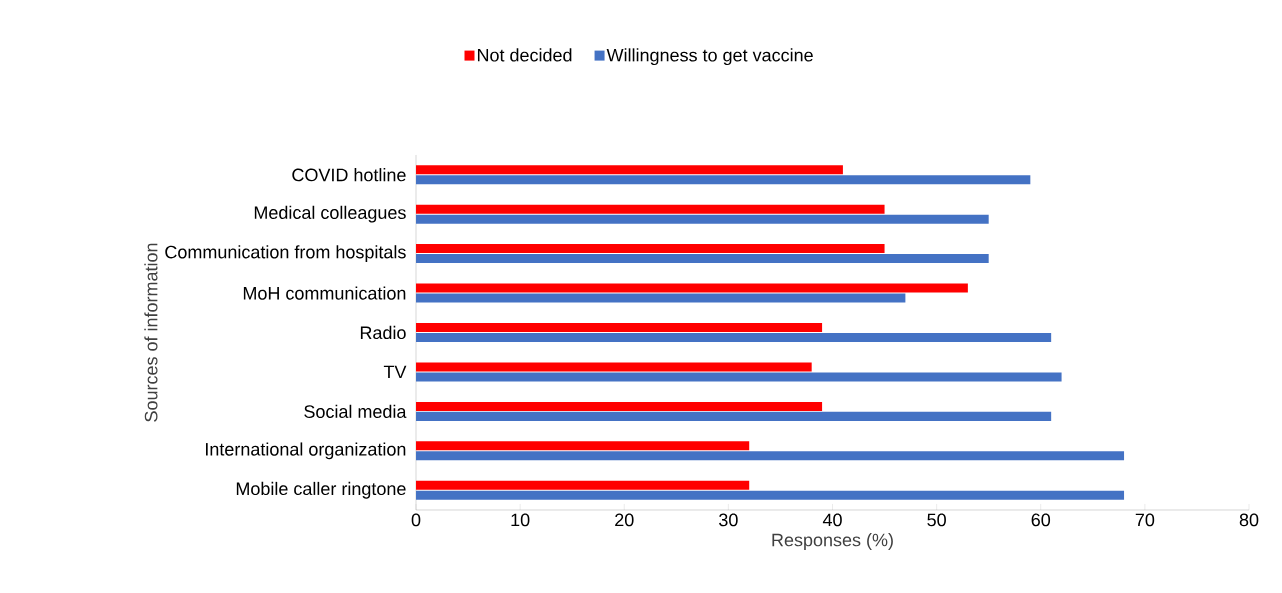  What do you see at coordinates (524, 55) in the screenshot?
I see `legend-label: Not decided` at bounding box center [524, 55].